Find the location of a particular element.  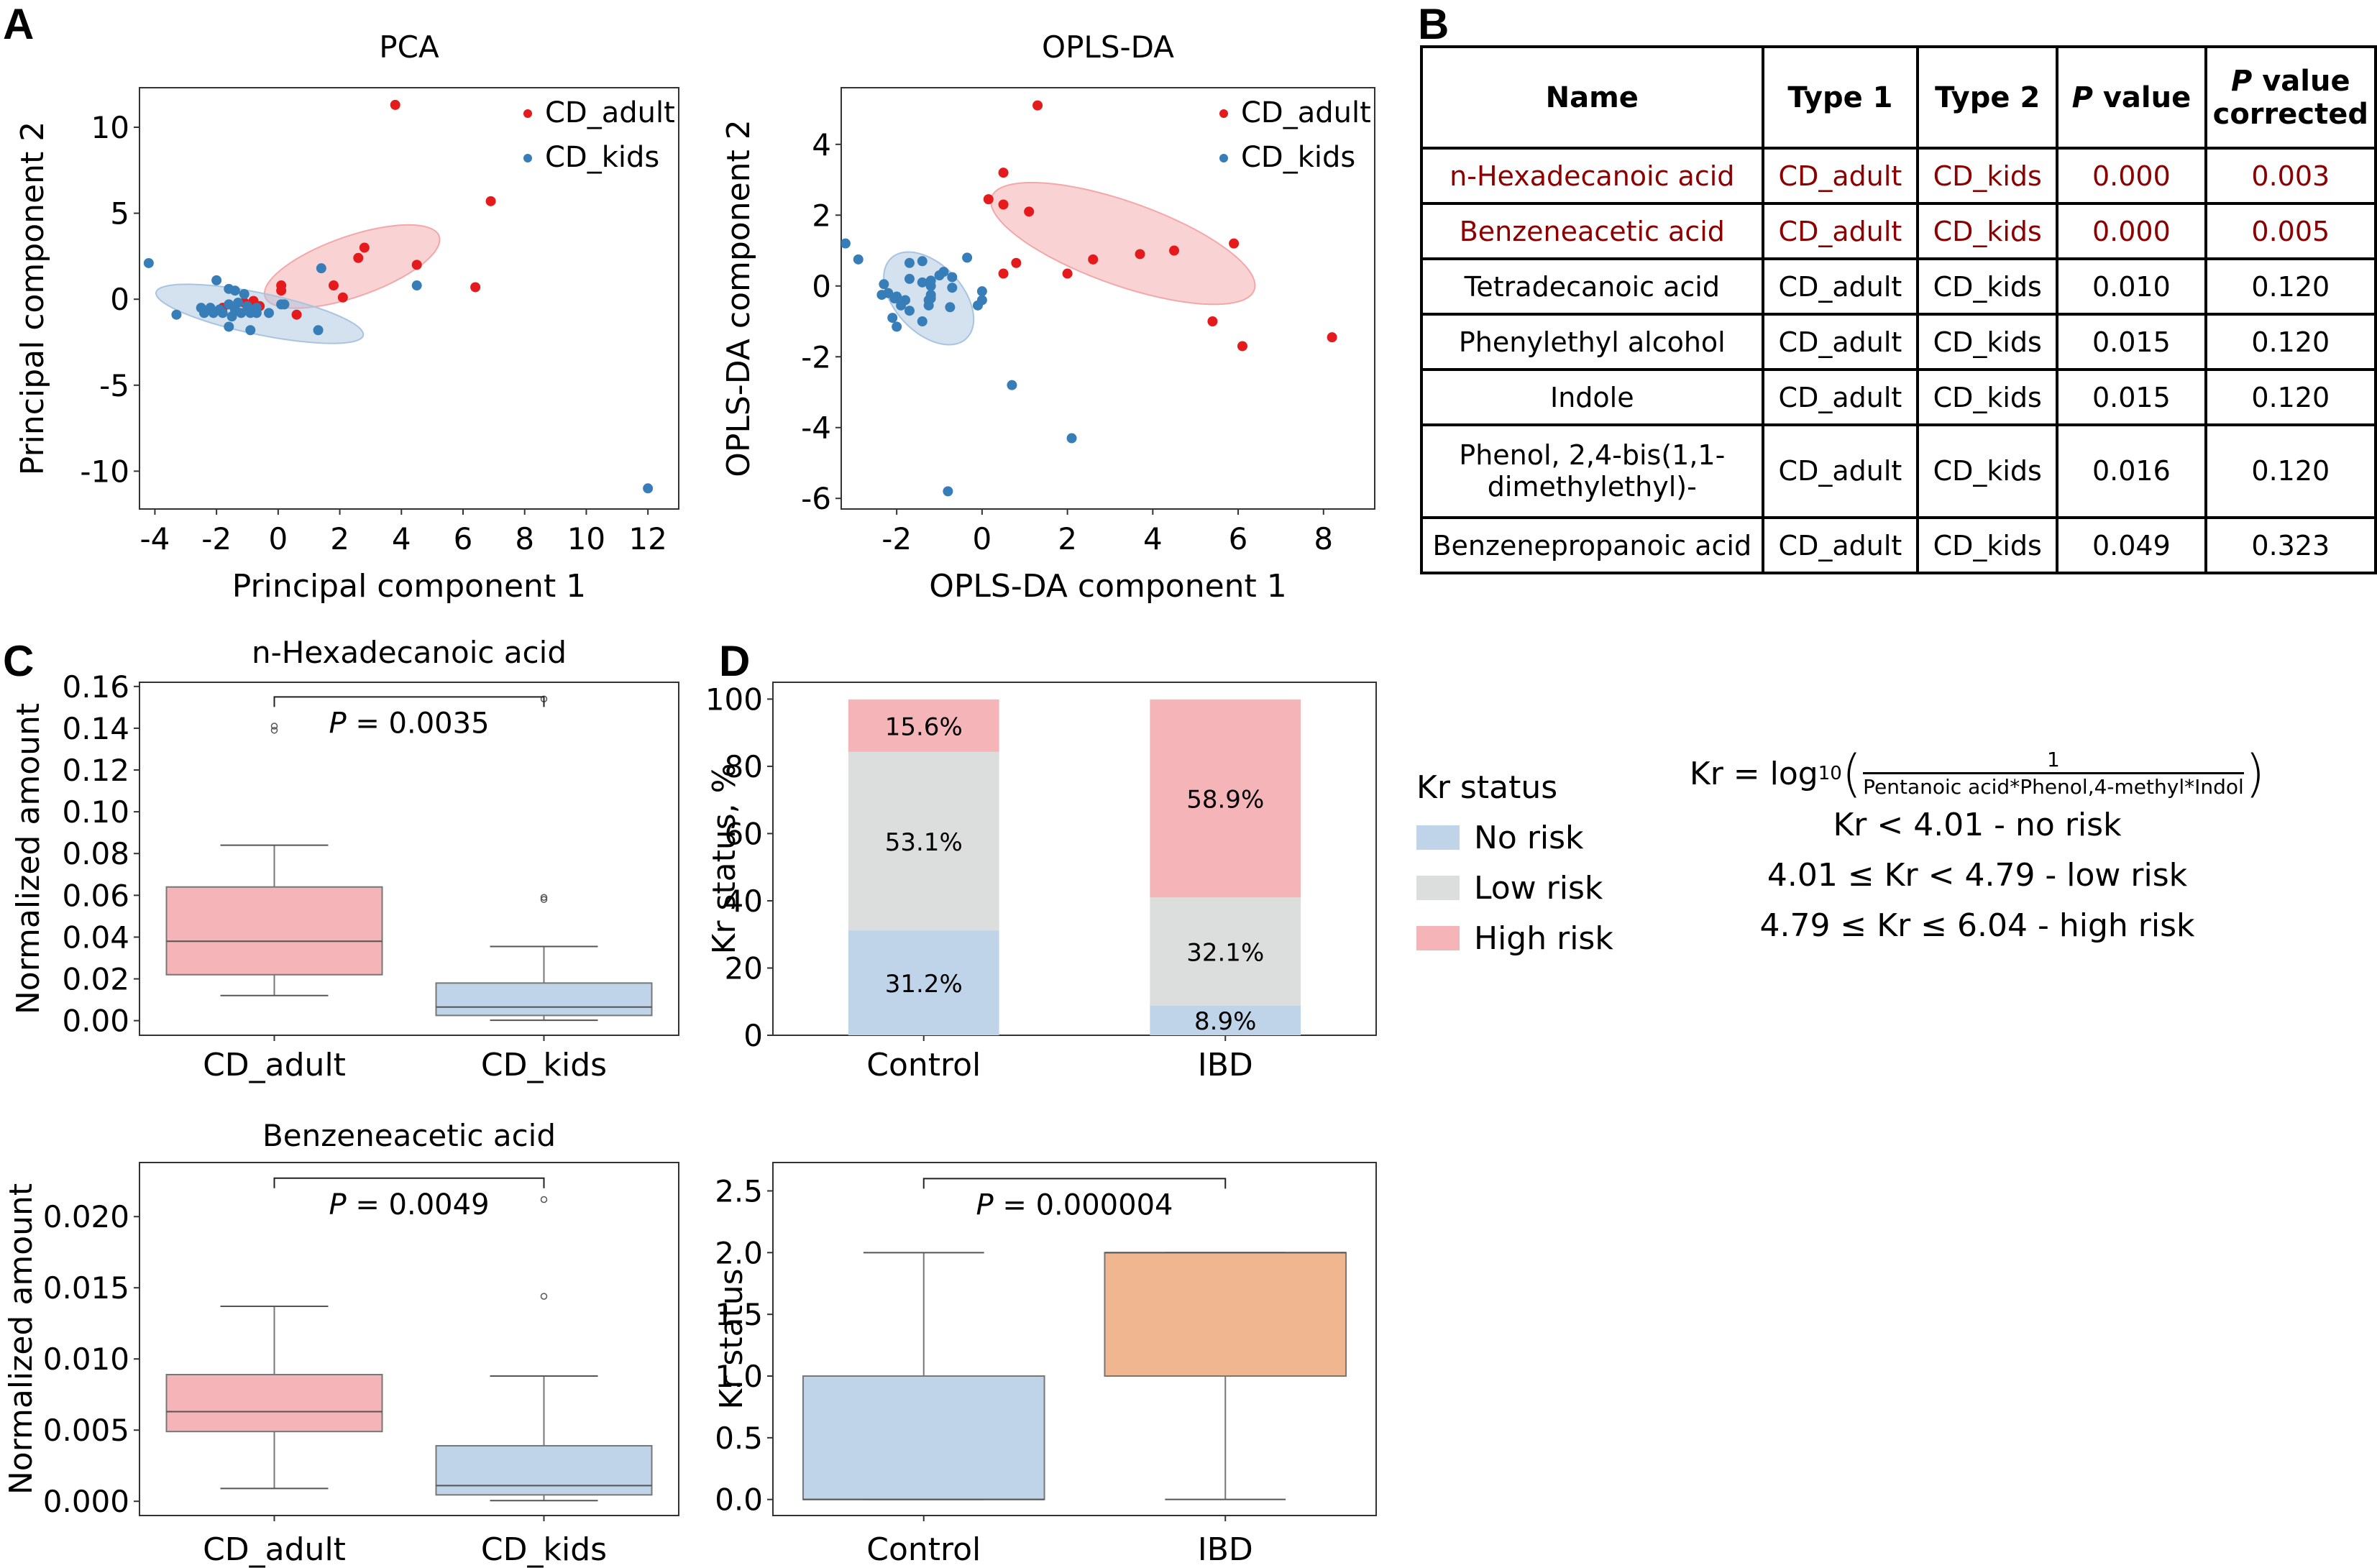

cell-name-line1: Phenol, 2,4-bis(1,1- is located at coordinates (1592, 455).